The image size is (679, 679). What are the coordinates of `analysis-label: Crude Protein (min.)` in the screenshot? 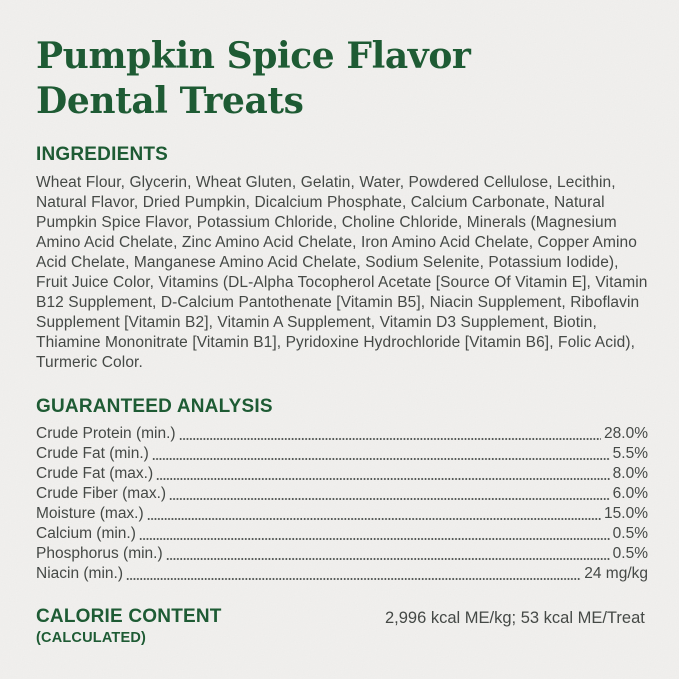 It's located at (106, 433).